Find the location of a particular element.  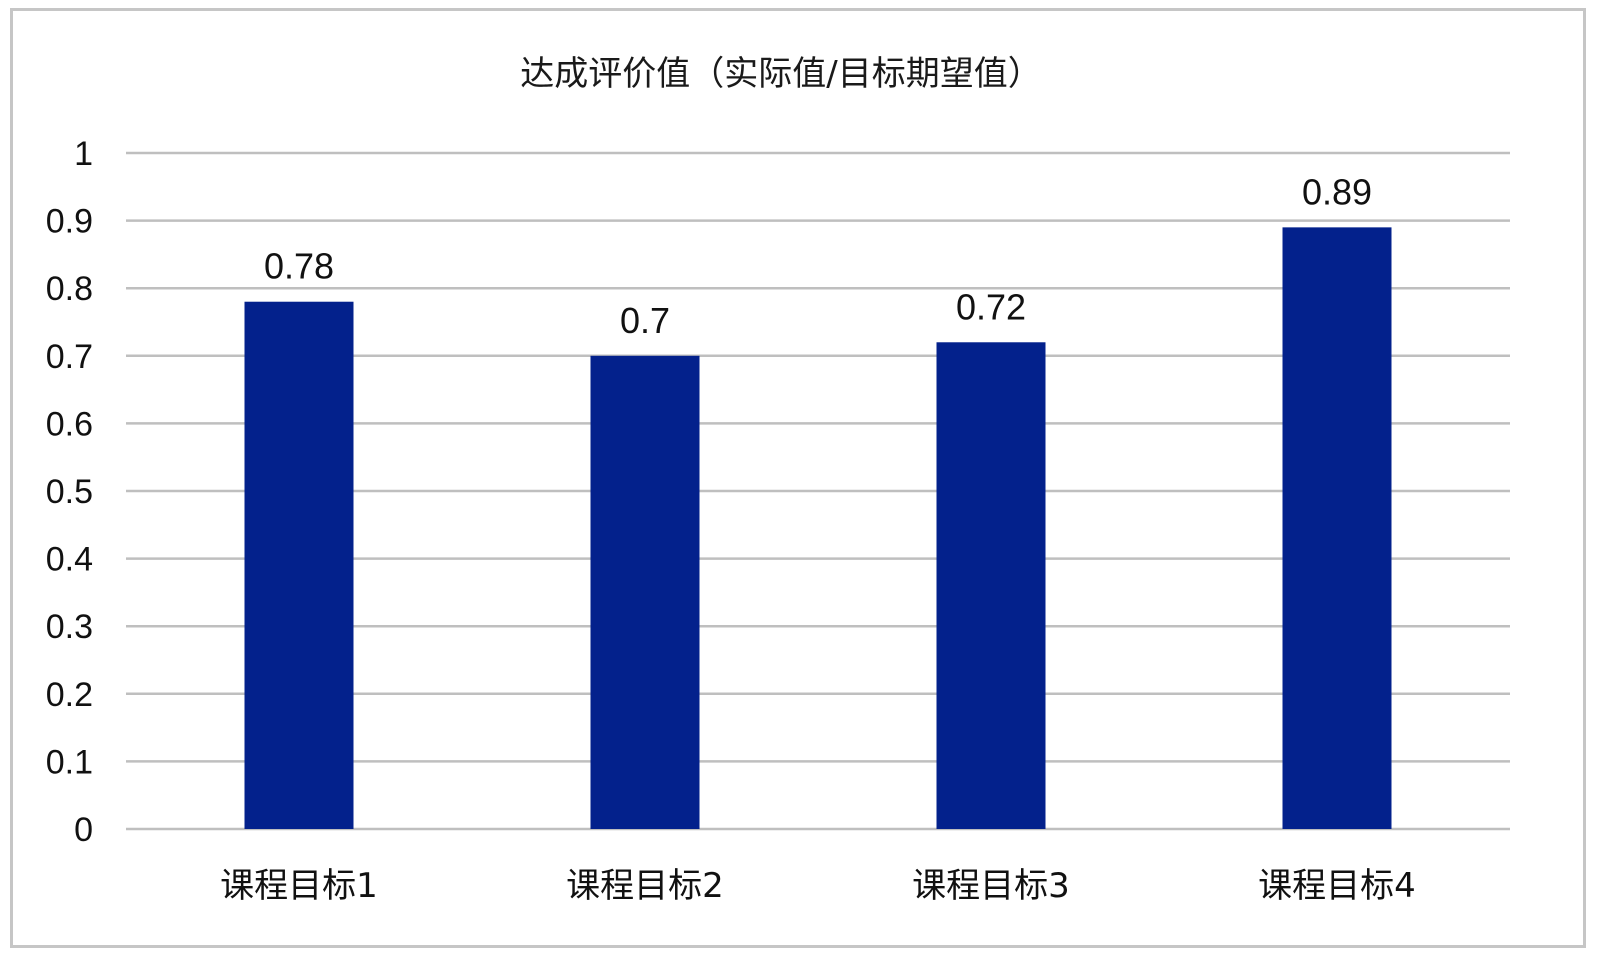

y-axis-tick-labels: 0 0.1 0.2 0.3 0.4 0.5 0.6 0.7 0.8 0.9 1 is located at coordinates (69, 492).